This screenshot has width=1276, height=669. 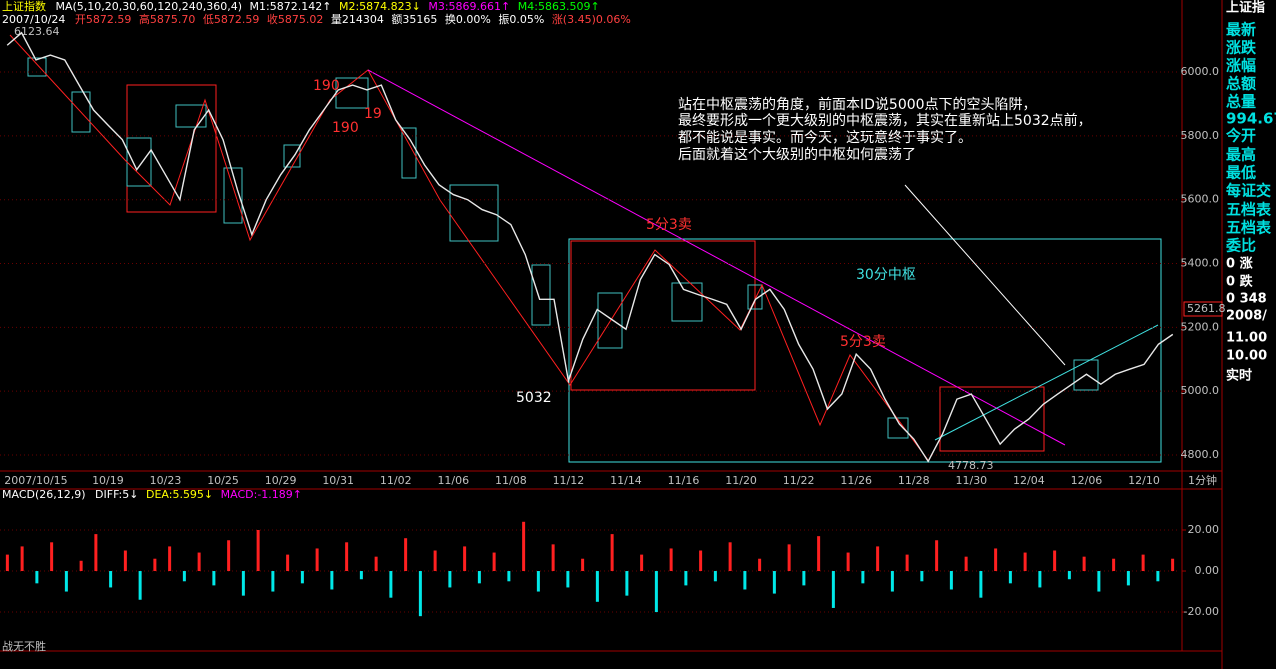 I want to click on x-tick-label: 11/22, so click(x=799, y=480).